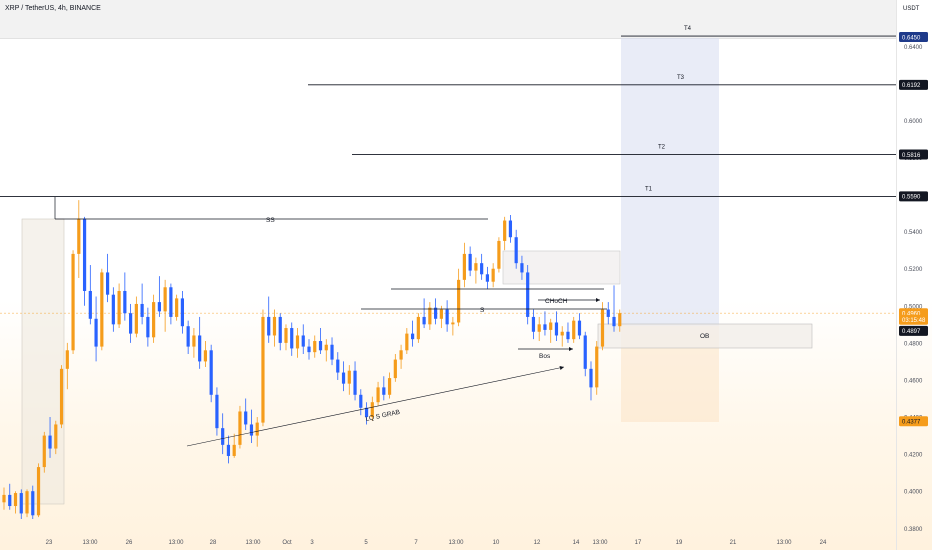  What do you see at coordinates (913, 270) in the screenshot?
I see `y-tick-label: 0.5200` at bounding box center [913, 270].